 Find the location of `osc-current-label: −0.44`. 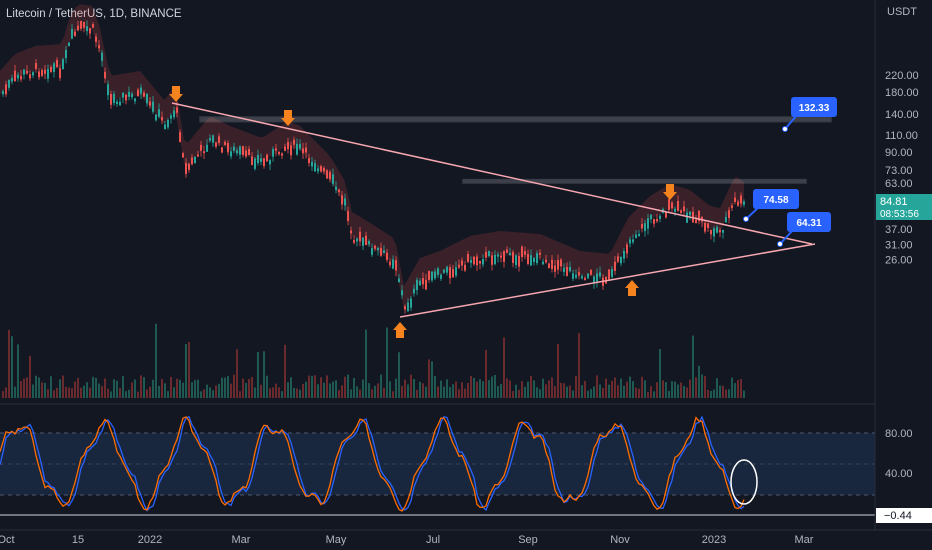

osc-current-label: −0.44 is located at coordinates (898, 516).